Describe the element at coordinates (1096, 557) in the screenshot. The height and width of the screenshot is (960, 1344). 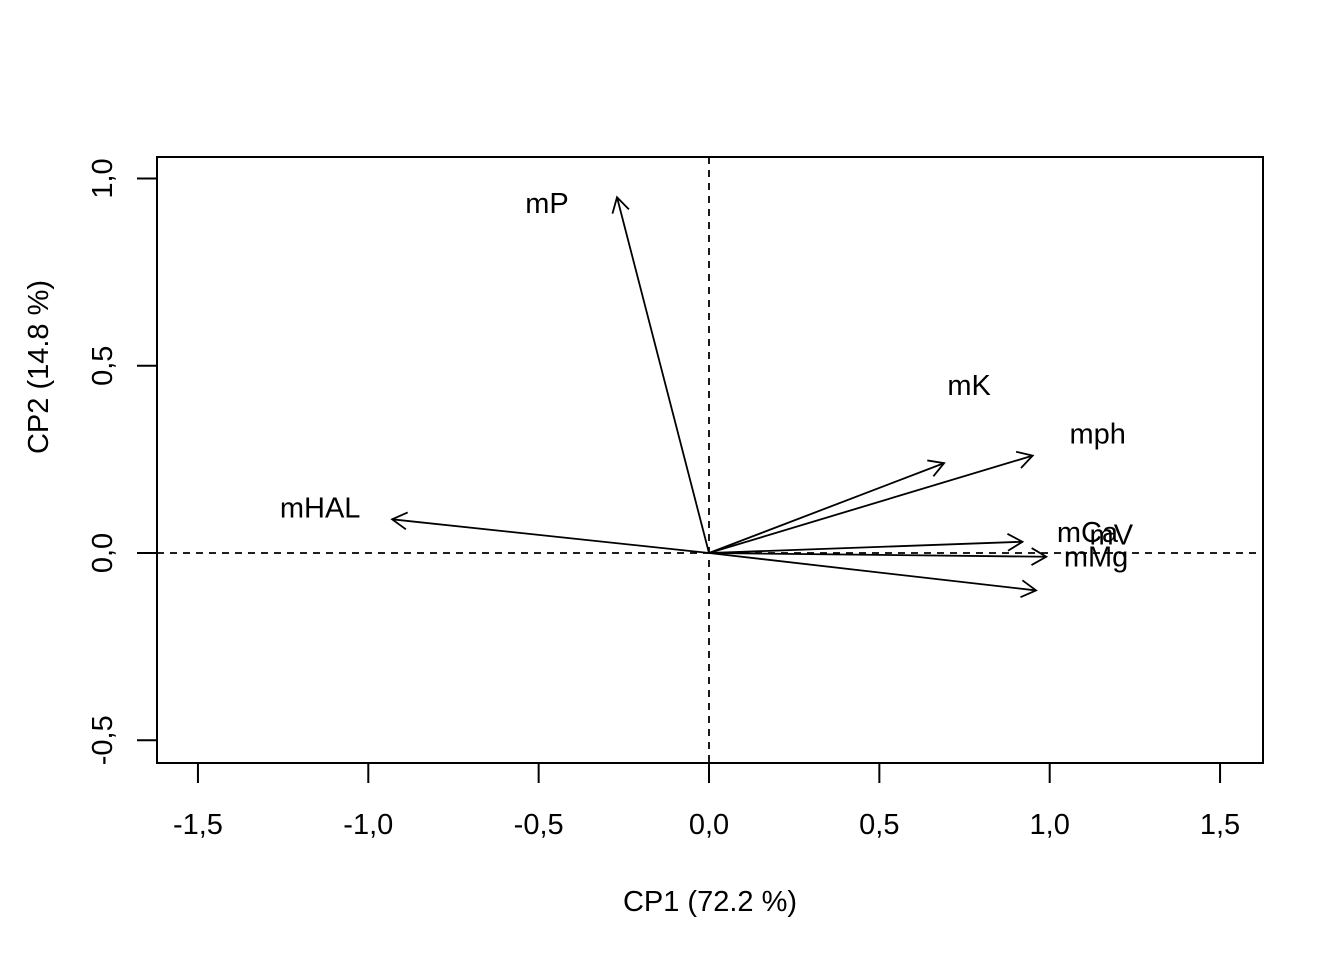
I see `label-mMg: mMg` at that location.